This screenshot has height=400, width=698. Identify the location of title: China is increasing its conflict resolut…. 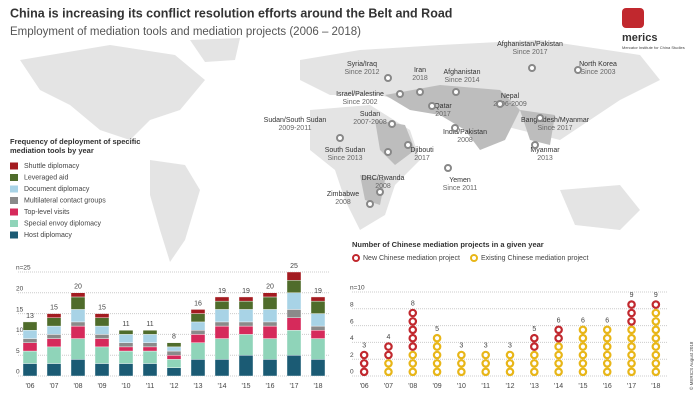
(231, 13).